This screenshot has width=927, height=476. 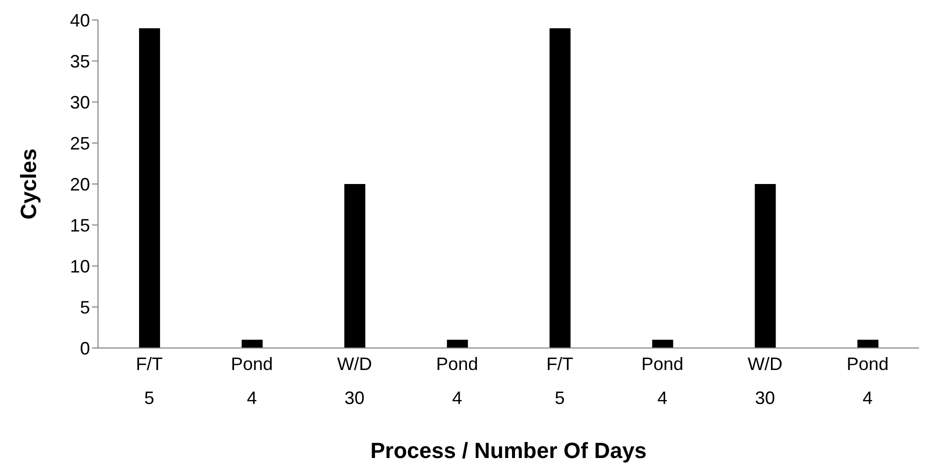 I want to click on y-tick-label: 30, so click(x=80, y=102).